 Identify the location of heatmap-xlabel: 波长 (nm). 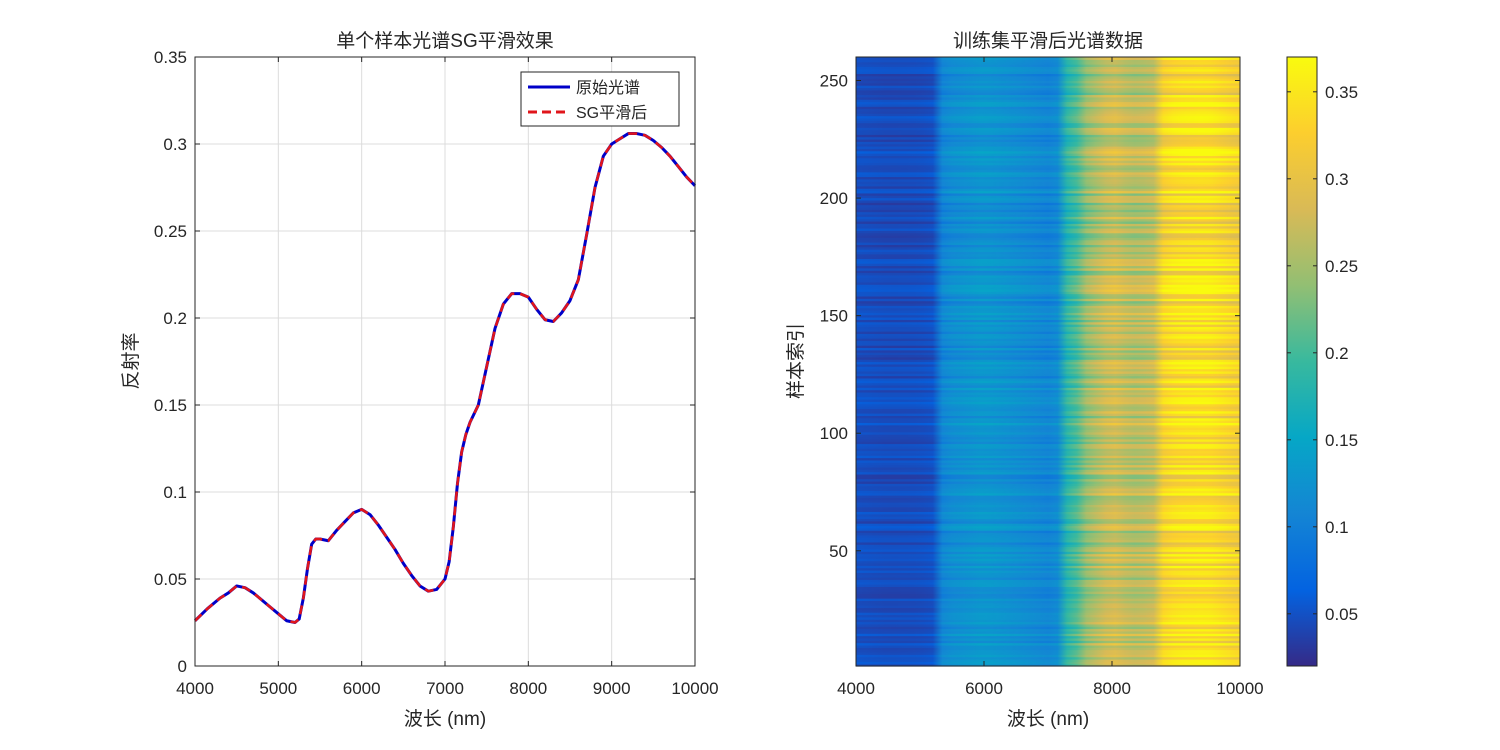
(1048, 719).